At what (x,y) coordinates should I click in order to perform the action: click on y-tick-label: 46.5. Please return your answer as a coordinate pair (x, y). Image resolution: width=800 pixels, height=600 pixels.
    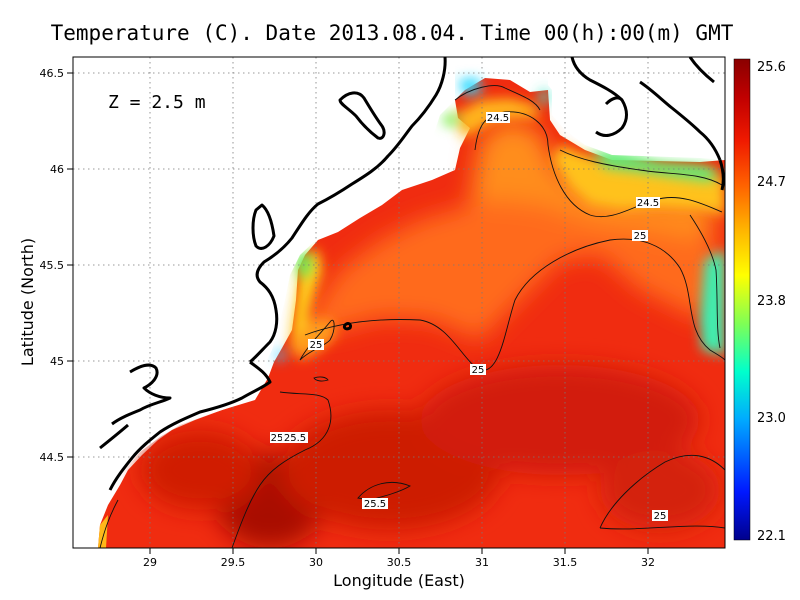
    Looking at the image, I should click on (52, 73).